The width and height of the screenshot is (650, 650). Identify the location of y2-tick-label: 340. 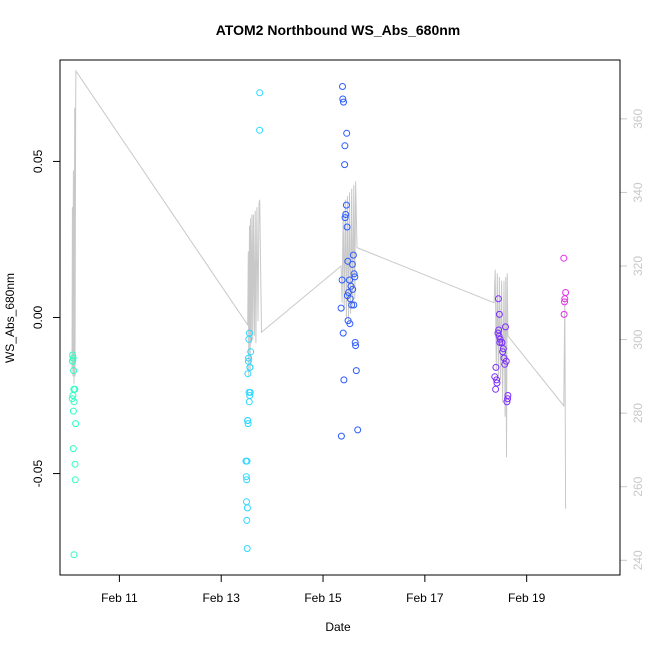
(638, 192).